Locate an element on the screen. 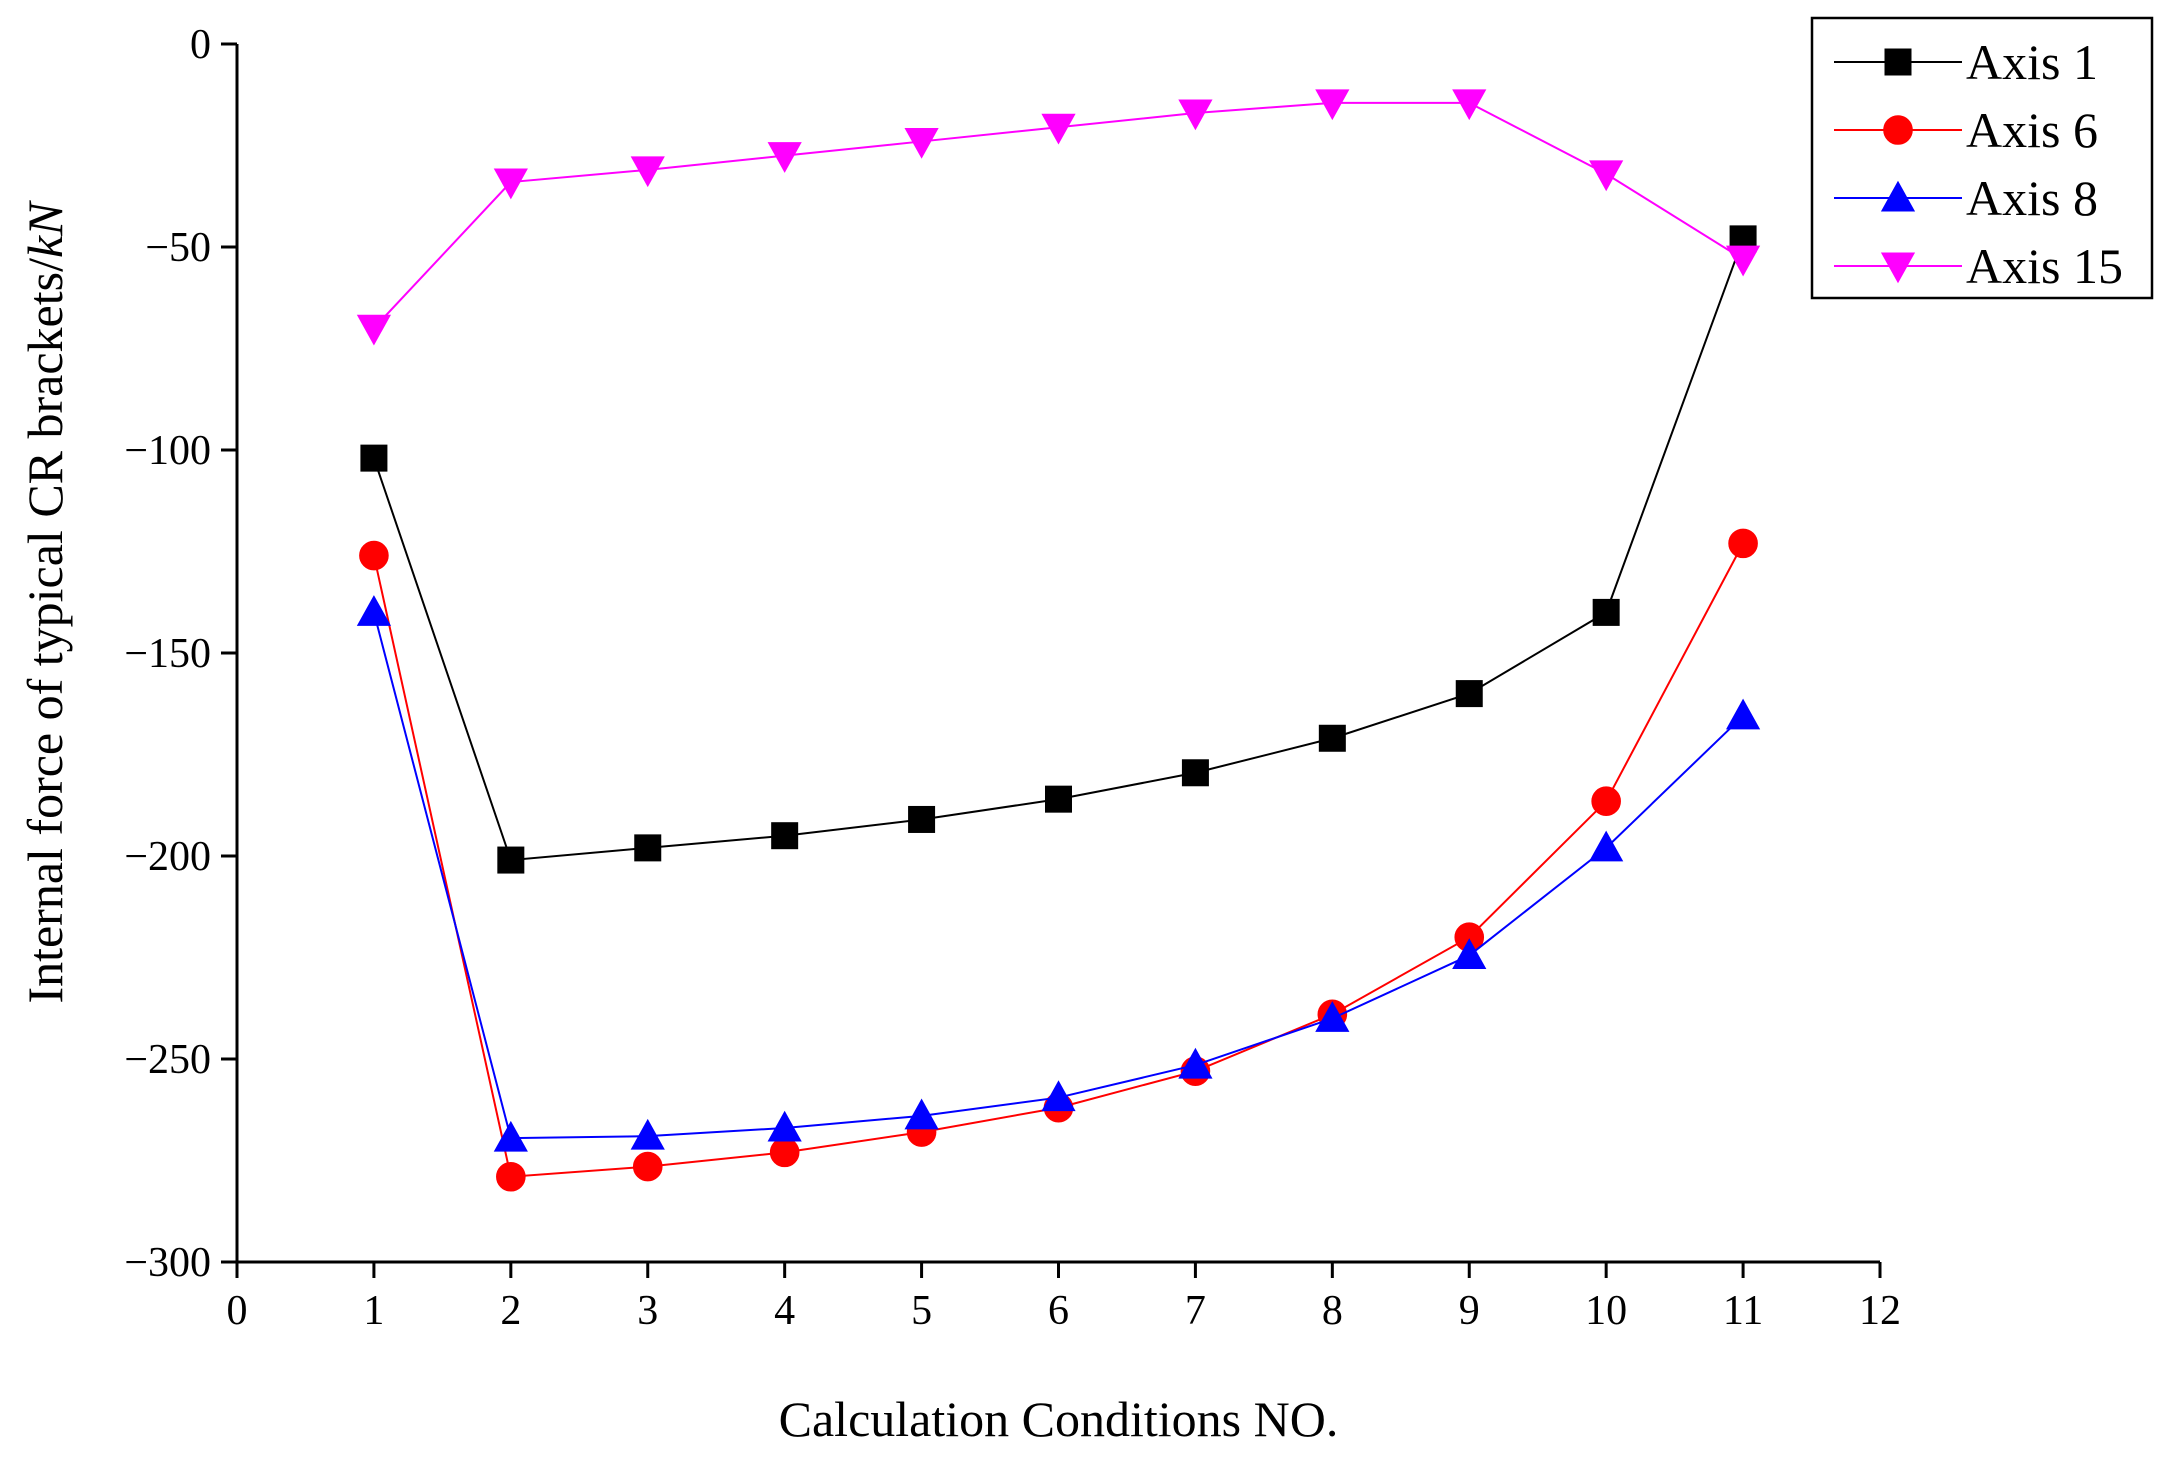 The image size is (2160, 1459). x-tick-label: 0 is located at coordinates (237, 1311).